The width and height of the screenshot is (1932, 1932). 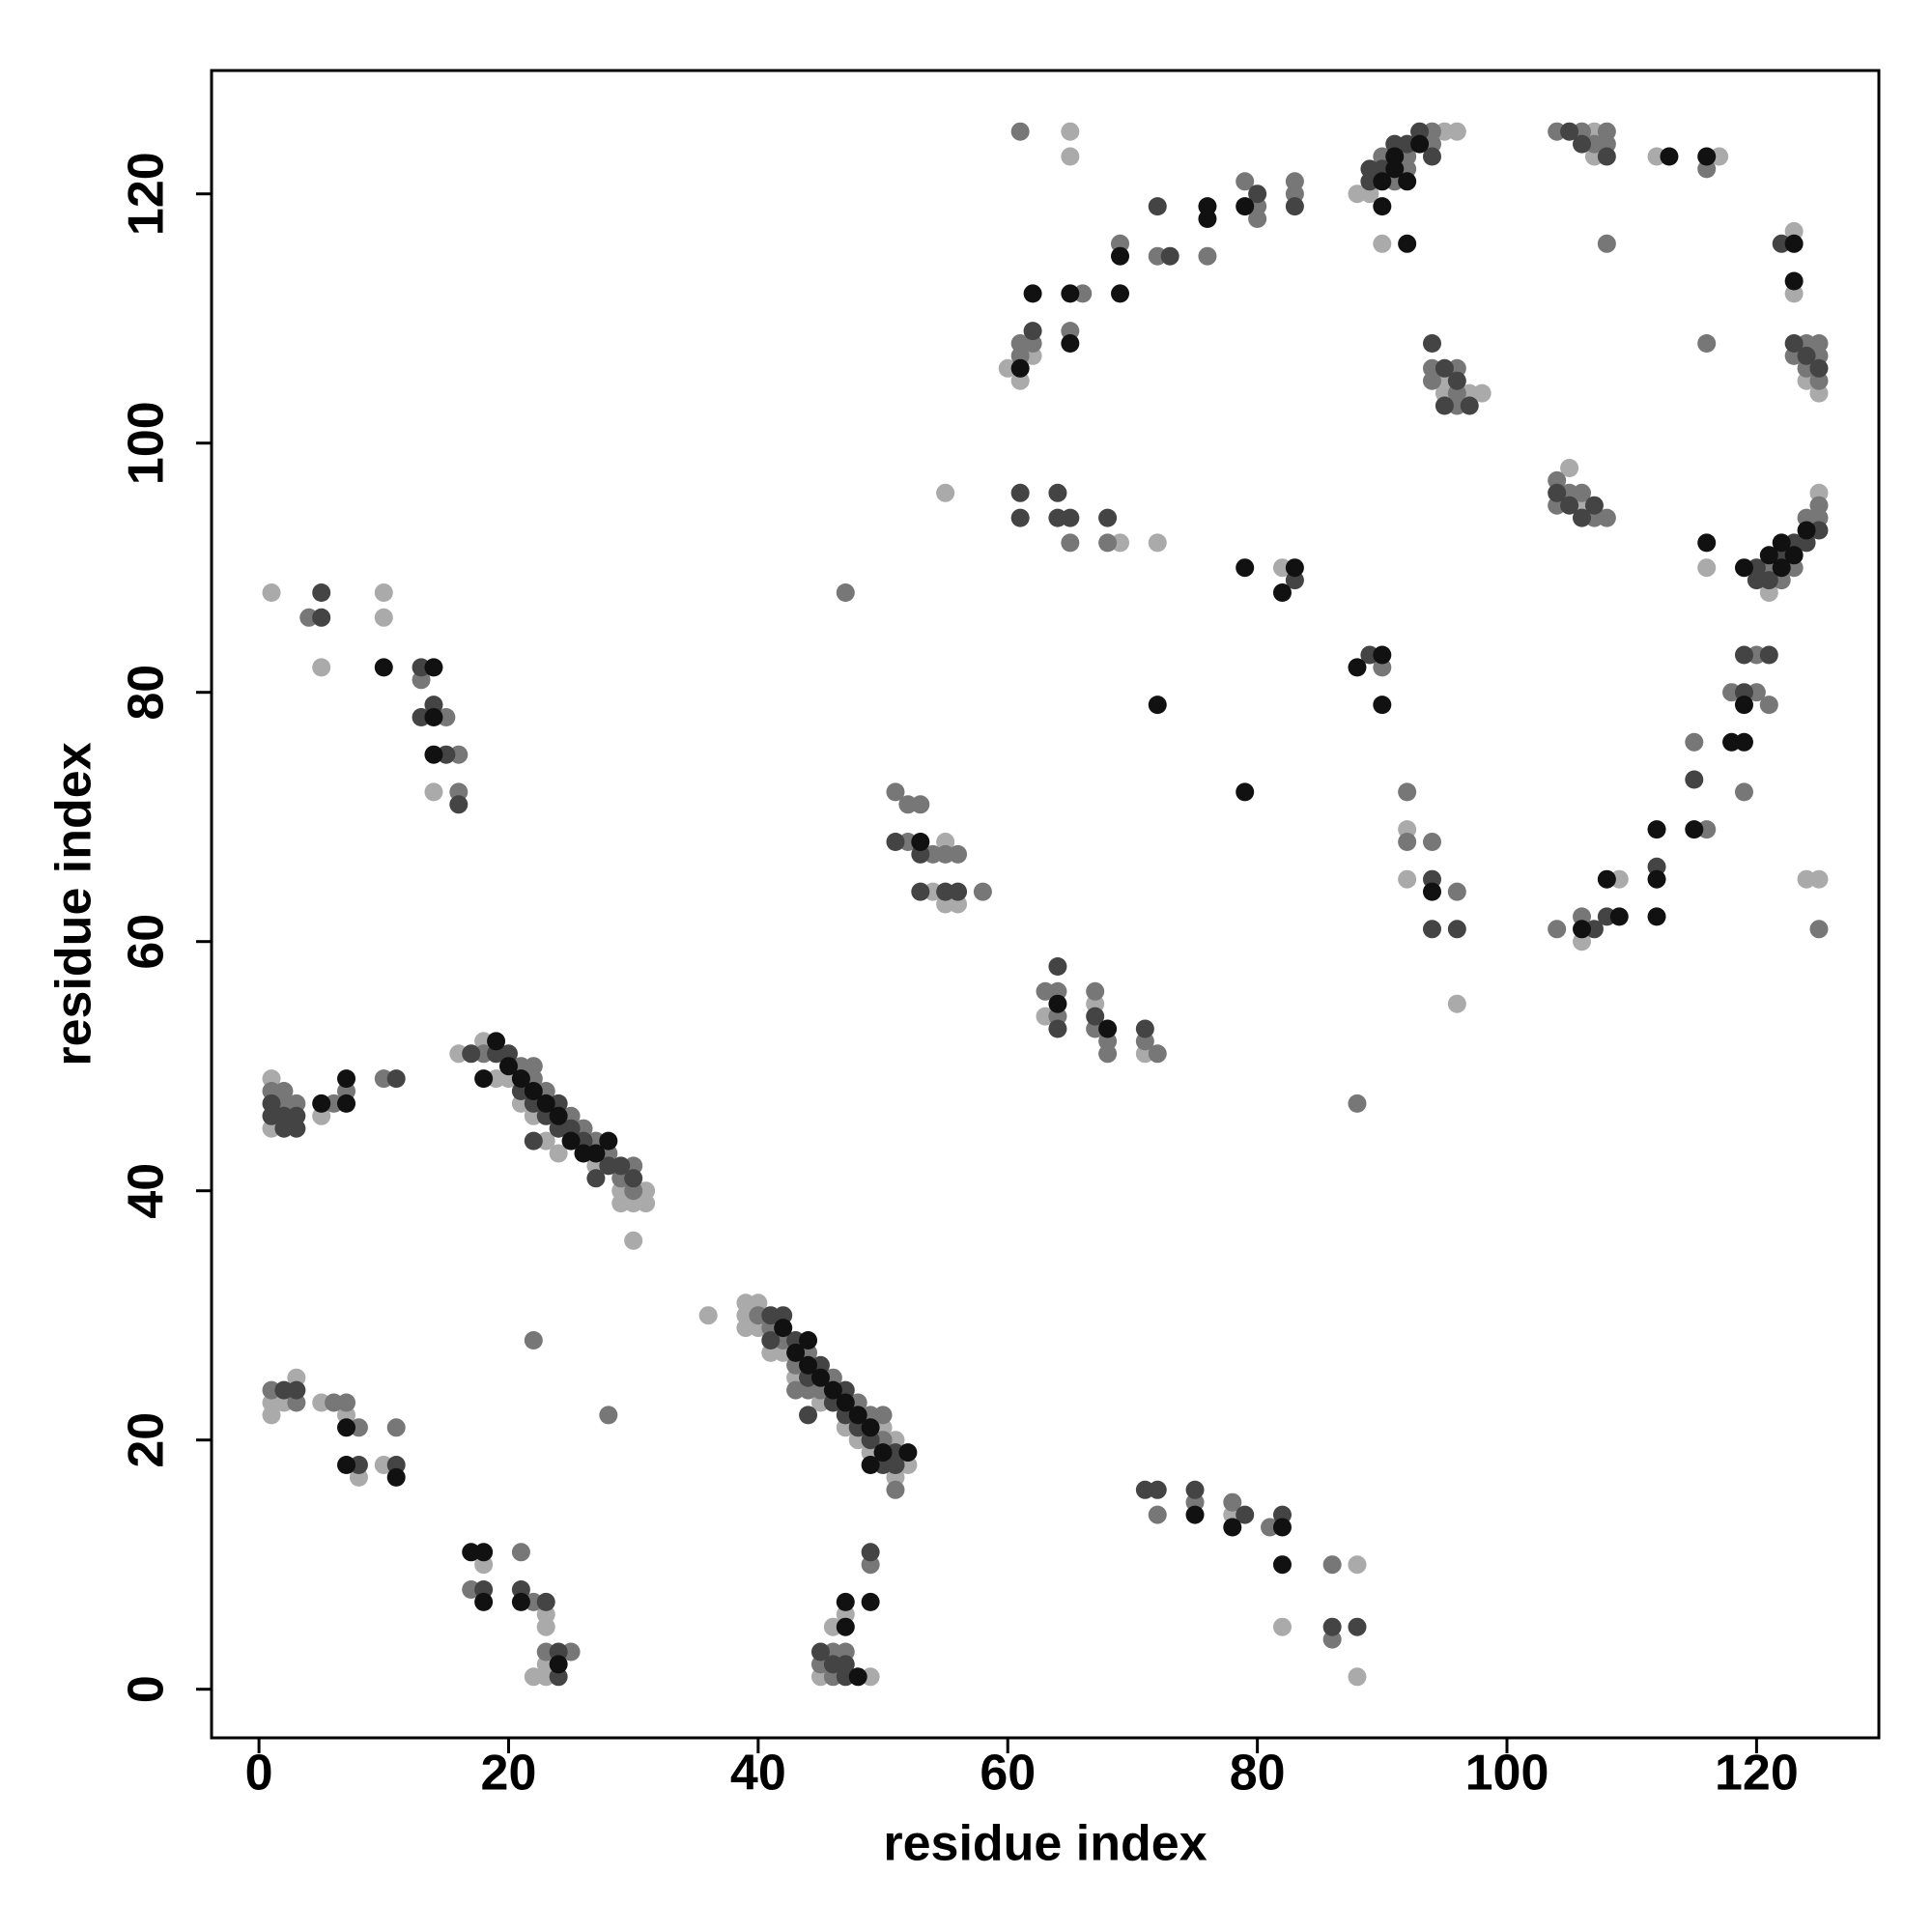 I want to click on x-tick-label: 60, so click(x=1008, y=1774).